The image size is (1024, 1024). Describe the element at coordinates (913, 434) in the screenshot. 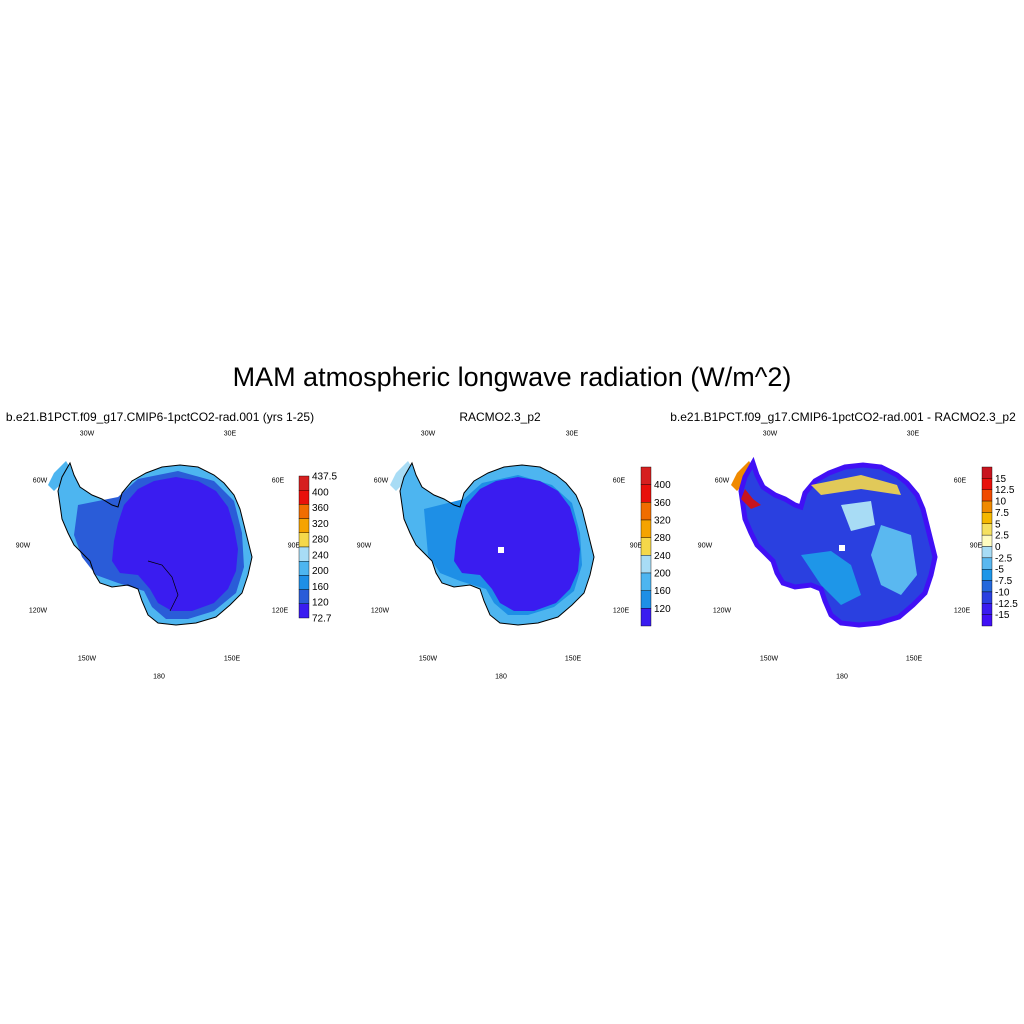

I see `p3-lon-30e: 30E` at that location.